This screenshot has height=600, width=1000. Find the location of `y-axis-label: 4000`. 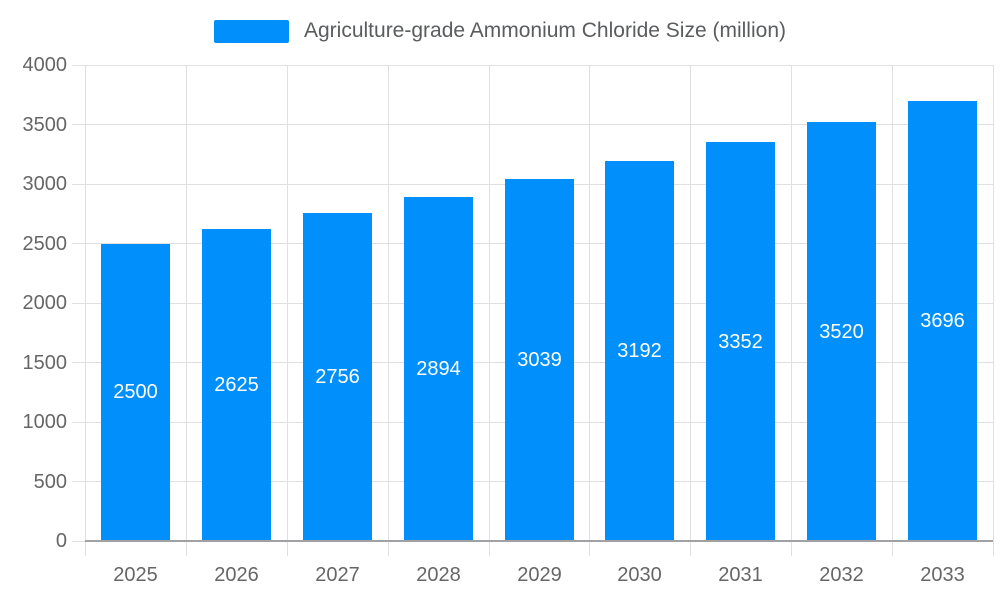

y-axis-label: 4000 is located at coordinates (45, 65).